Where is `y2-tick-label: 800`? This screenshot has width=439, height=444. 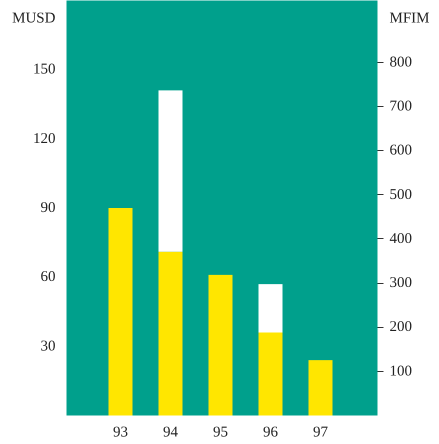 y2-tick-label: 800 is located at coordinates (401, 62).